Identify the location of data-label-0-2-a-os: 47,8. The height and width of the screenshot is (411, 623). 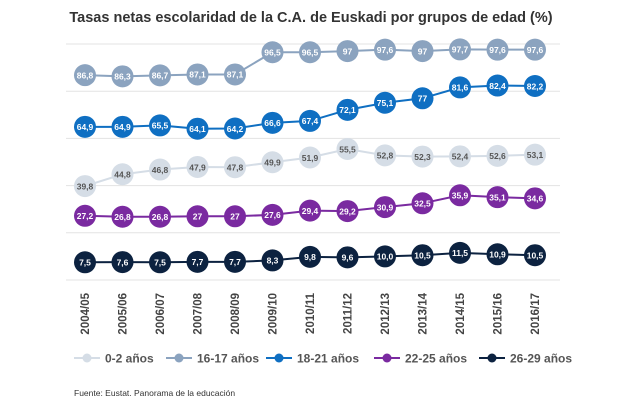
(235, 167).